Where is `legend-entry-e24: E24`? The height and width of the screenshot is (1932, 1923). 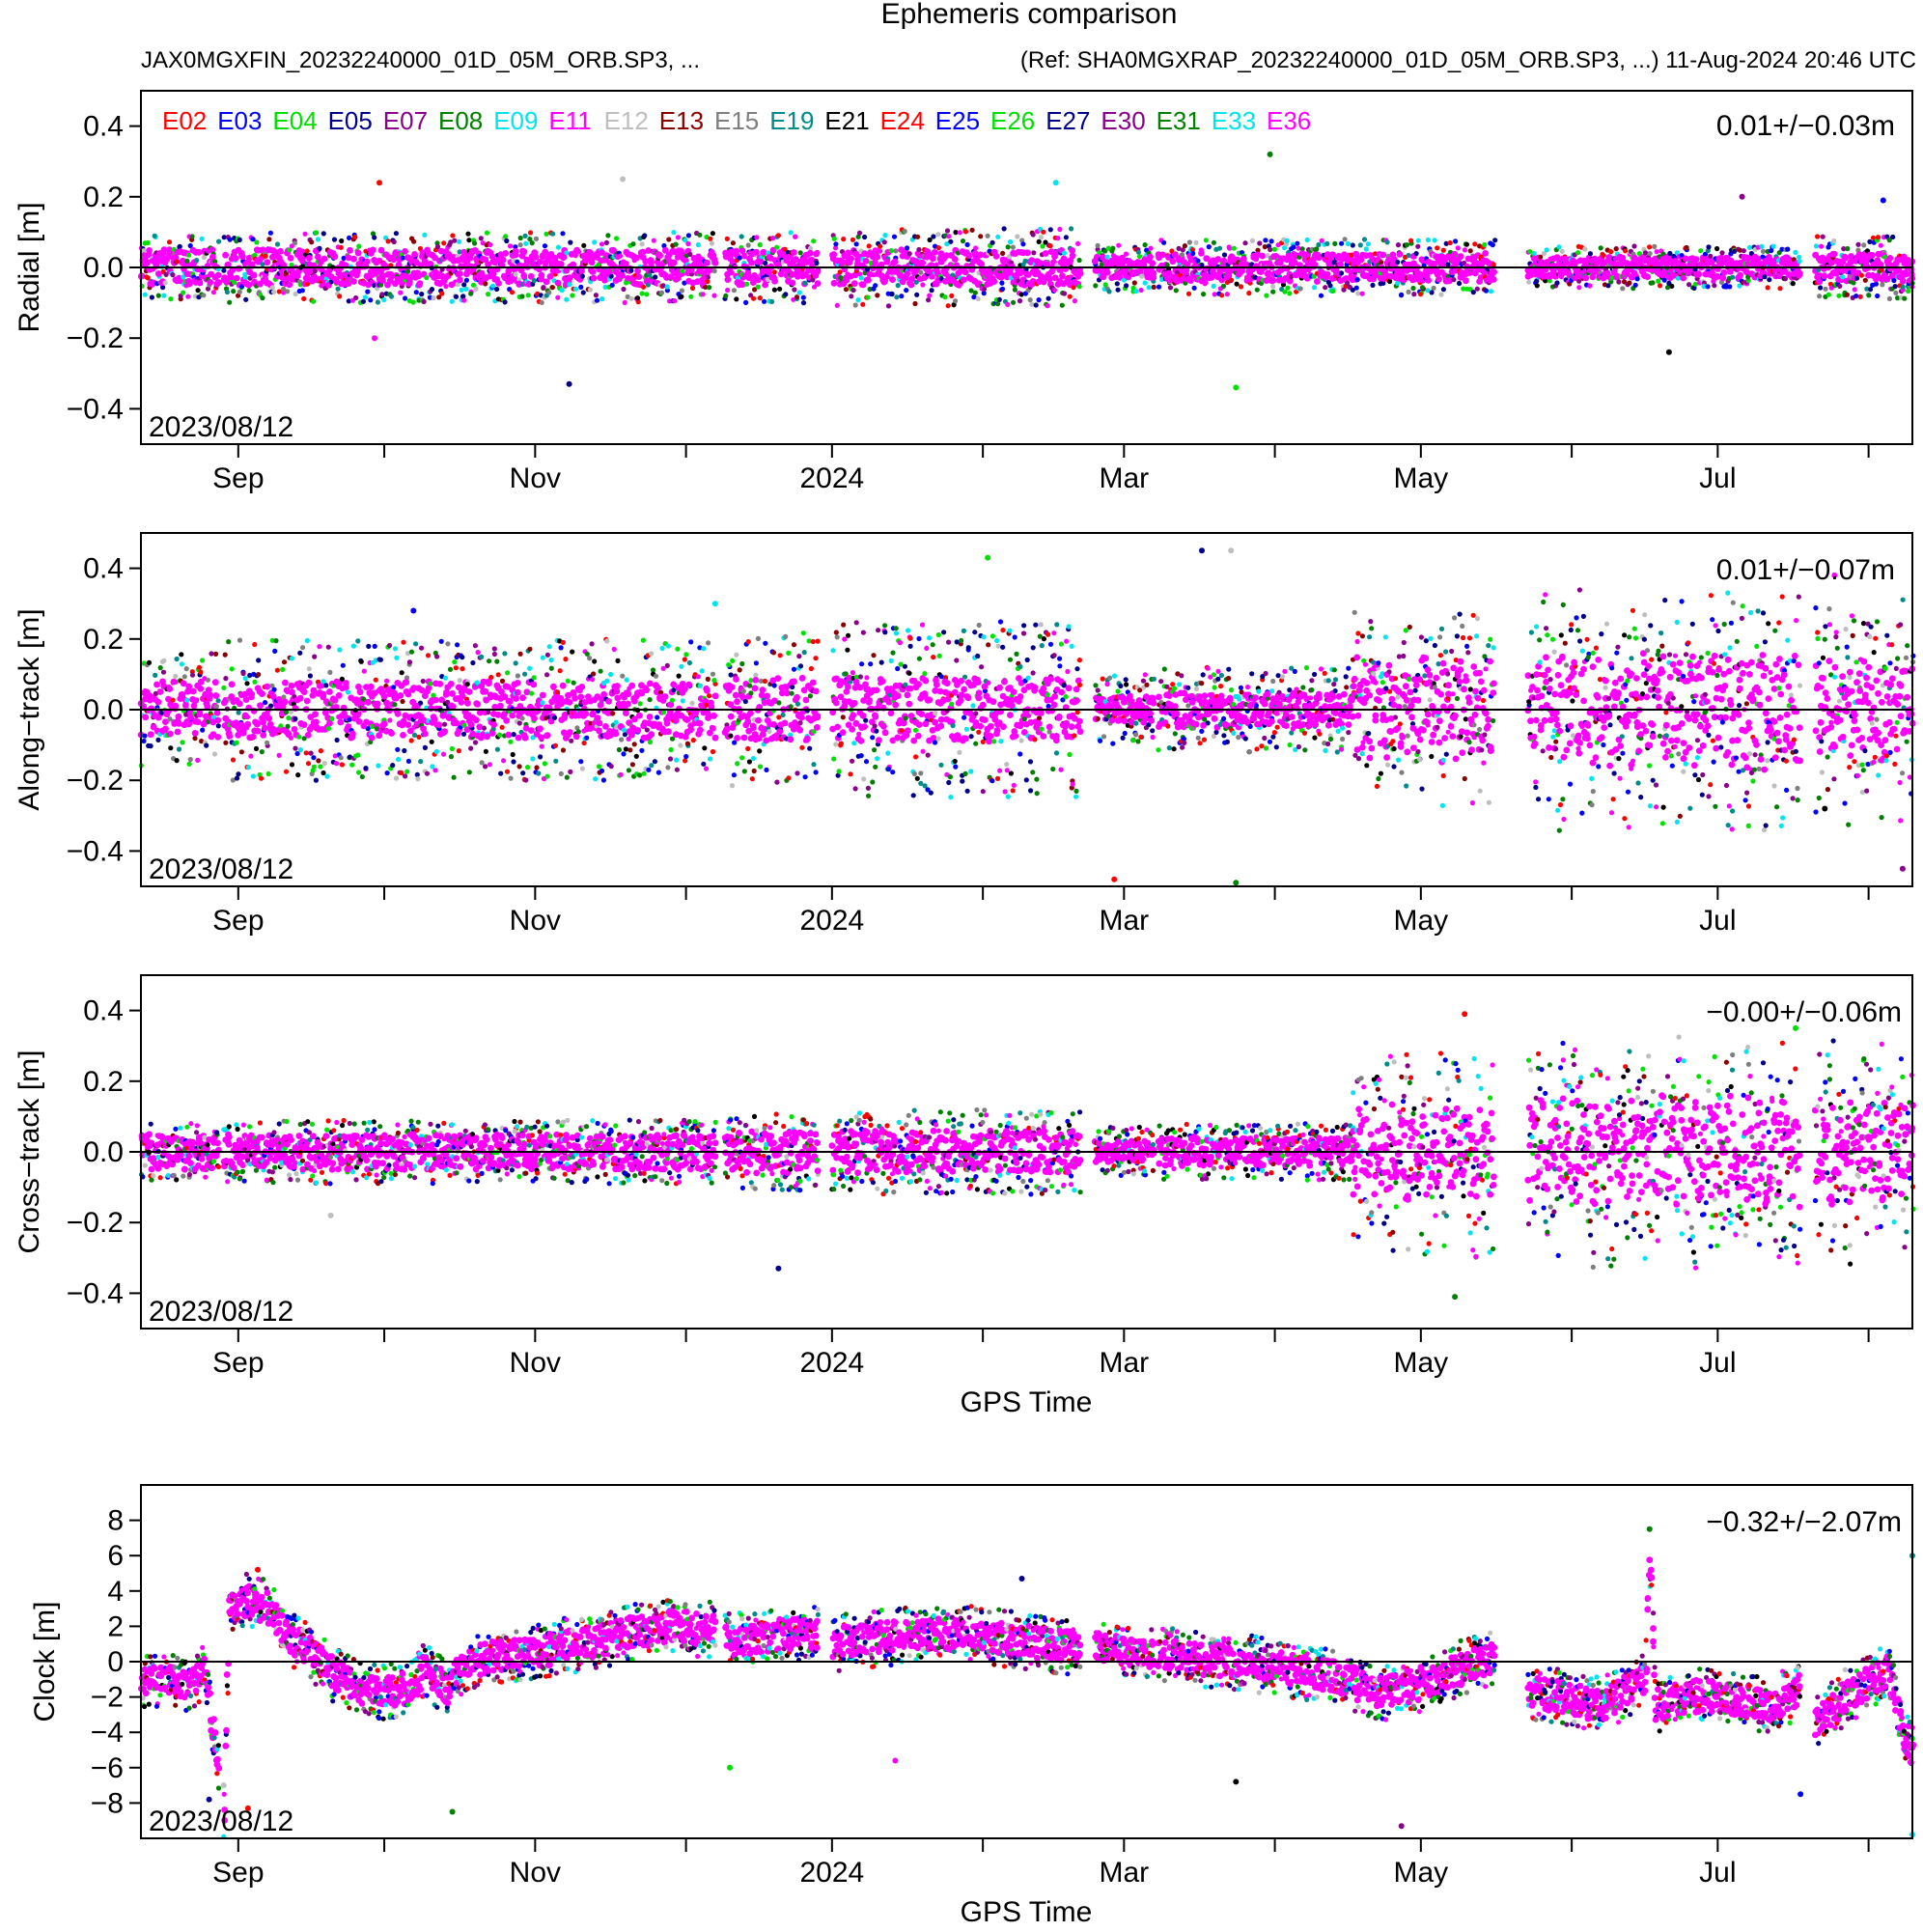
legend-entry-e24: E24 is located at coordinates (902, 121).